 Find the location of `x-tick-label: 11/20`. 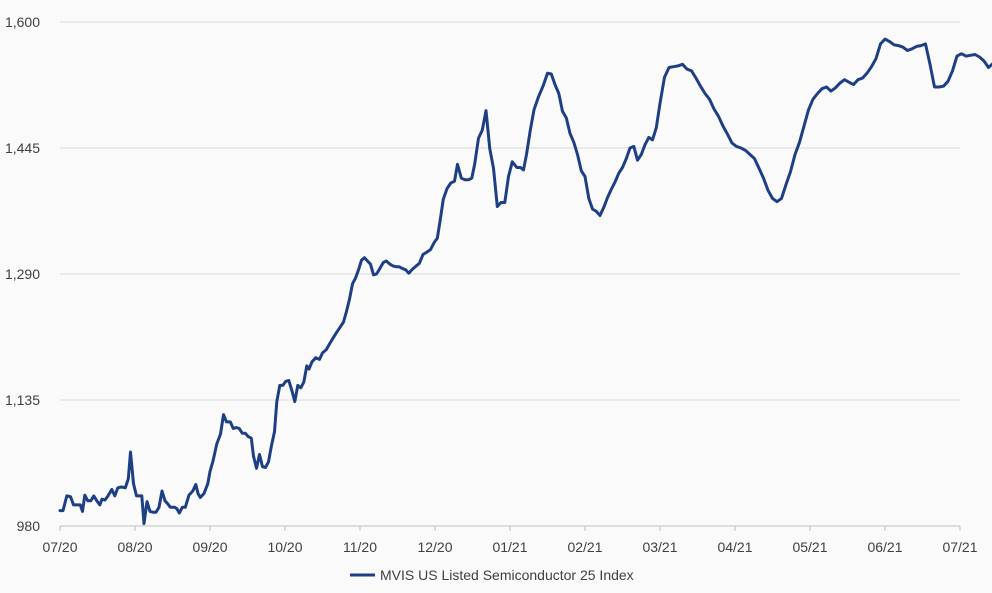

x-tick-label: 11/20 is located at coordinates (360, 547).